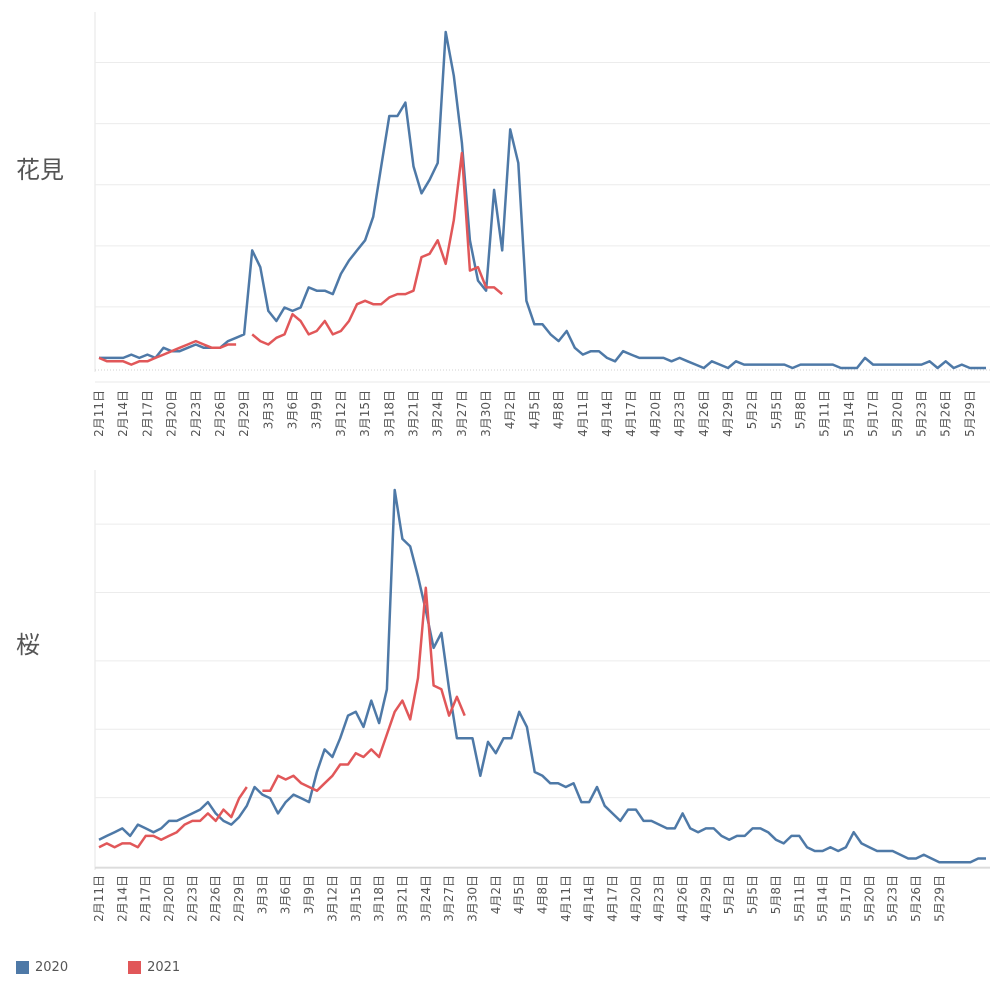 The image size is (1000, 1000). I want to click on legend-item-2020: 2020, so click(42, 967).